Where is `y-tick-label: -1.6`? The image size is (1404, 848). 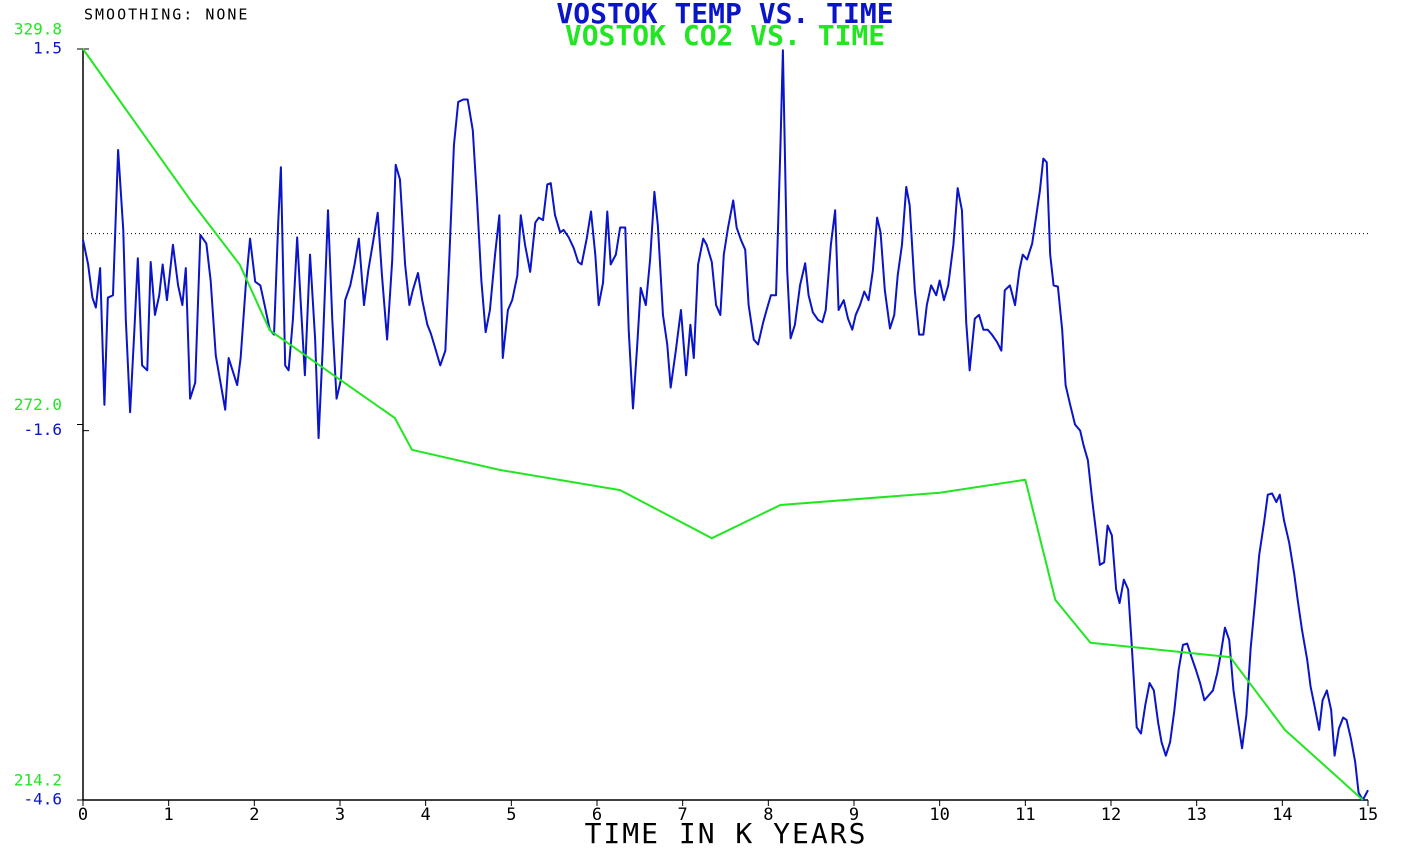
y-tick-label: -1.6 is located at coordinates (42, 429).